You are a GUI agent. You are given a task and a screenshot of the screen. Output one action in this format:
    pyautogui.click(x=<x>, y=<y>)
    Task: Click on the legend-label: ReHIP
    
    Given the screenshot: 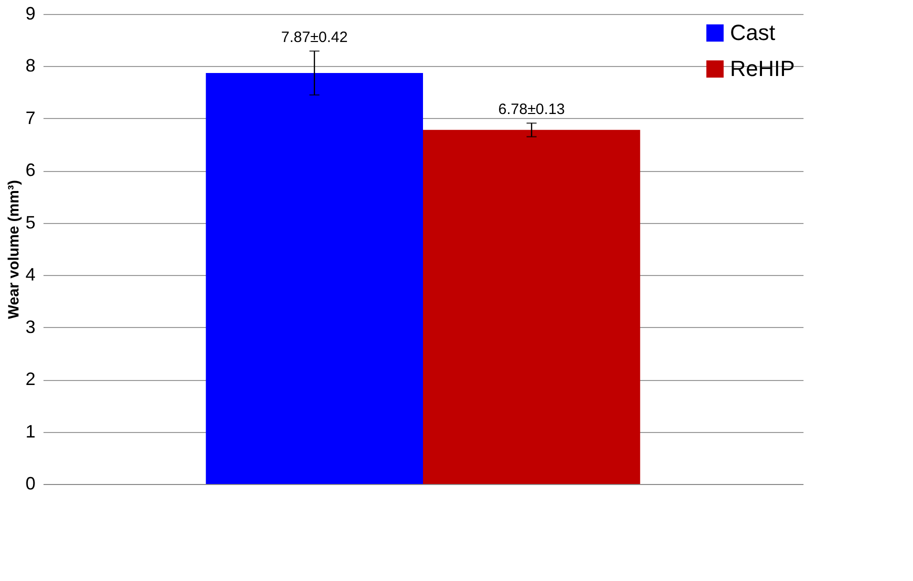 What is the action you would take?
    pyautogui.click(x=762, y=68)
    